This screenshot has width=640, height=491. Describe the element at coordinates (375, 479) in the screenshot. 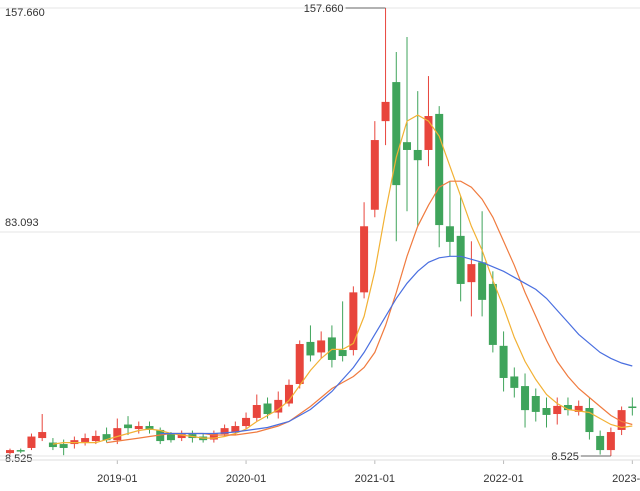

I see `x-tick-label: 2021-01` at that location.